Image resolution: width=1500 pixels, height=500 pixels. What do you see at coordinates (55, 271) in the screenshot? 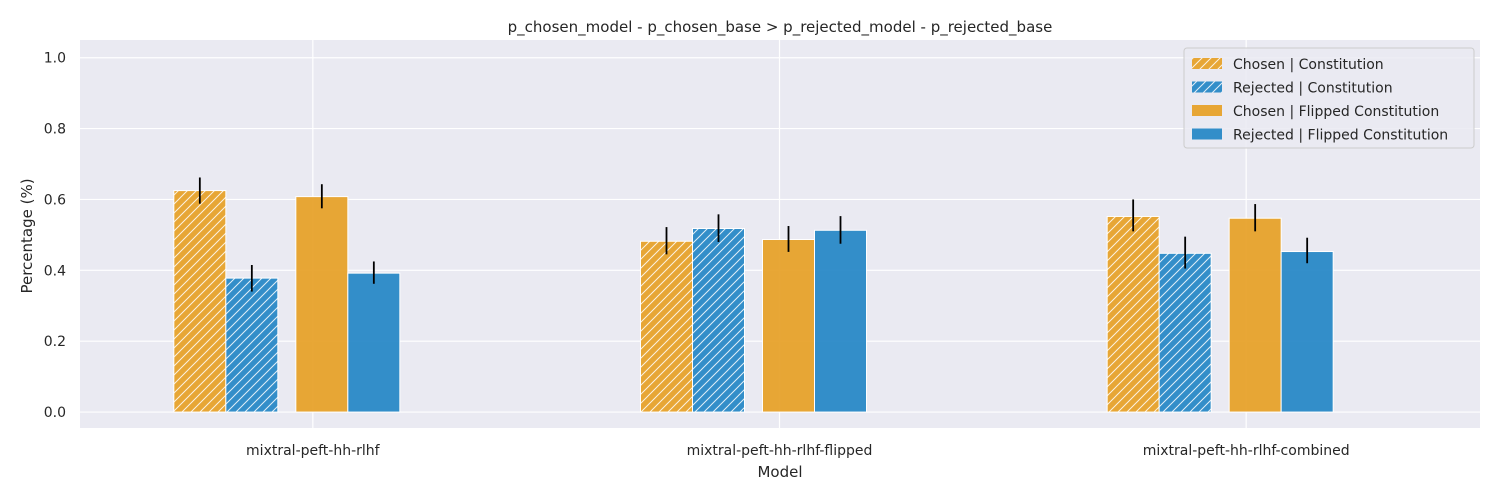
I see `y-tick-label: 0.4` at bounding box center [55, 271].